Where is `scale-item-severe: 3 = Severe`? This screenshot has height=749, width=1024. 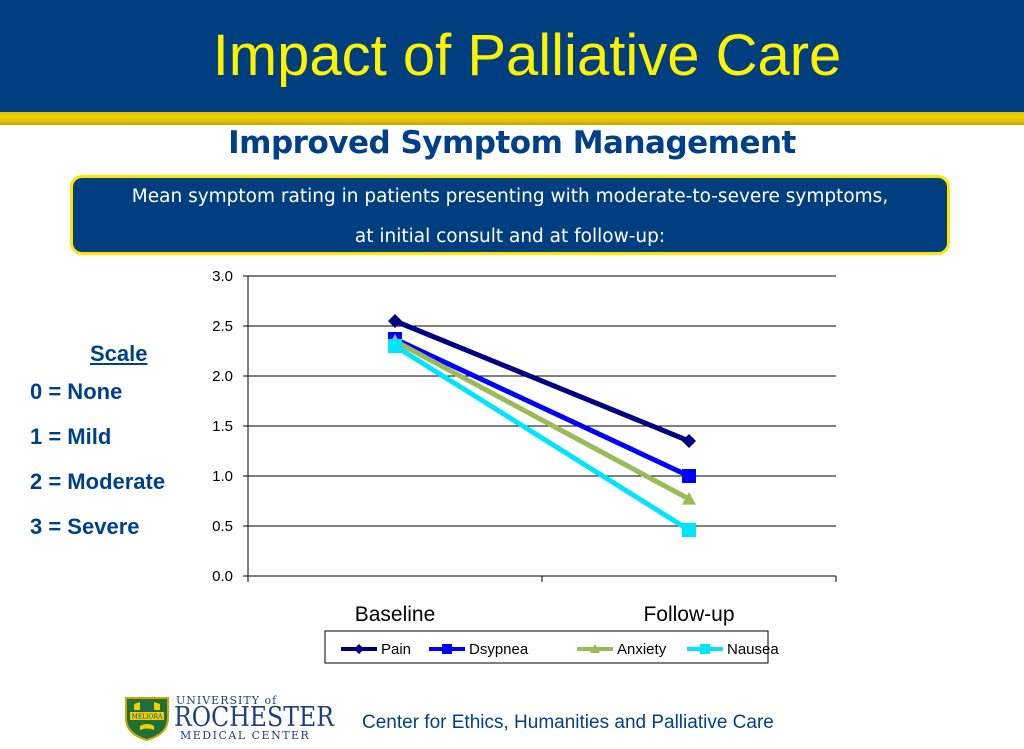 scale-item-severe: 3 = Severe is located at coordinates (85, 526).